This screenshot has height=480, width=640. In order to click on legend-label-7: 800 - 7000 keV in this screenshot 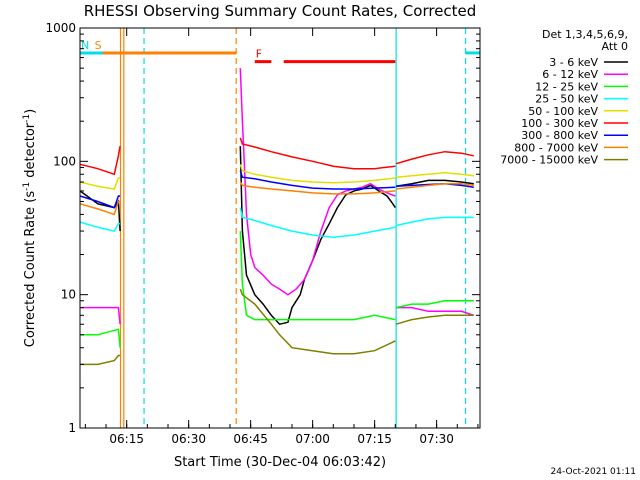, I will do `click(556, 147)`.